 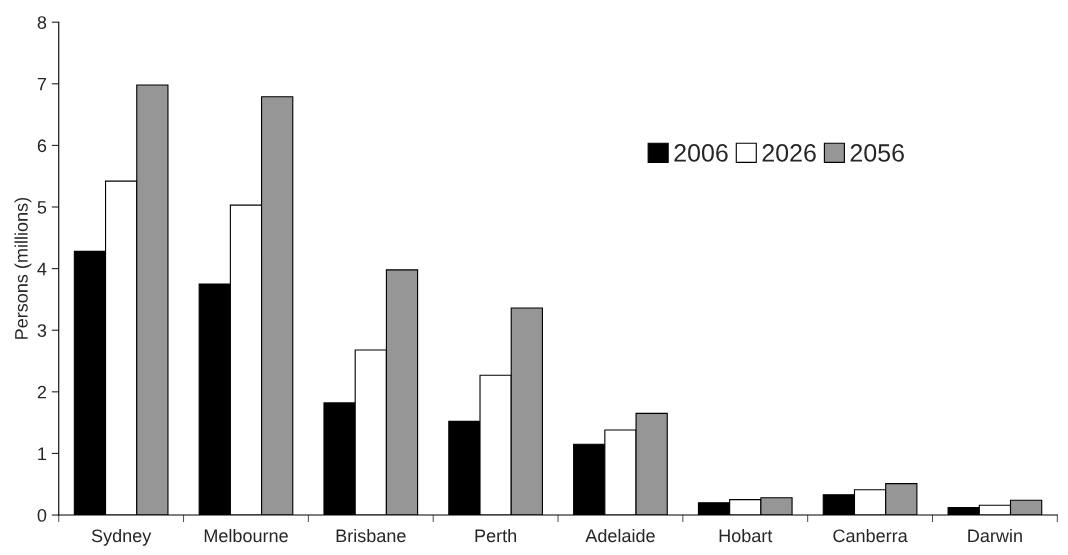 I want to click on x-tick-label: Darwin, so click(x=995, y=535).